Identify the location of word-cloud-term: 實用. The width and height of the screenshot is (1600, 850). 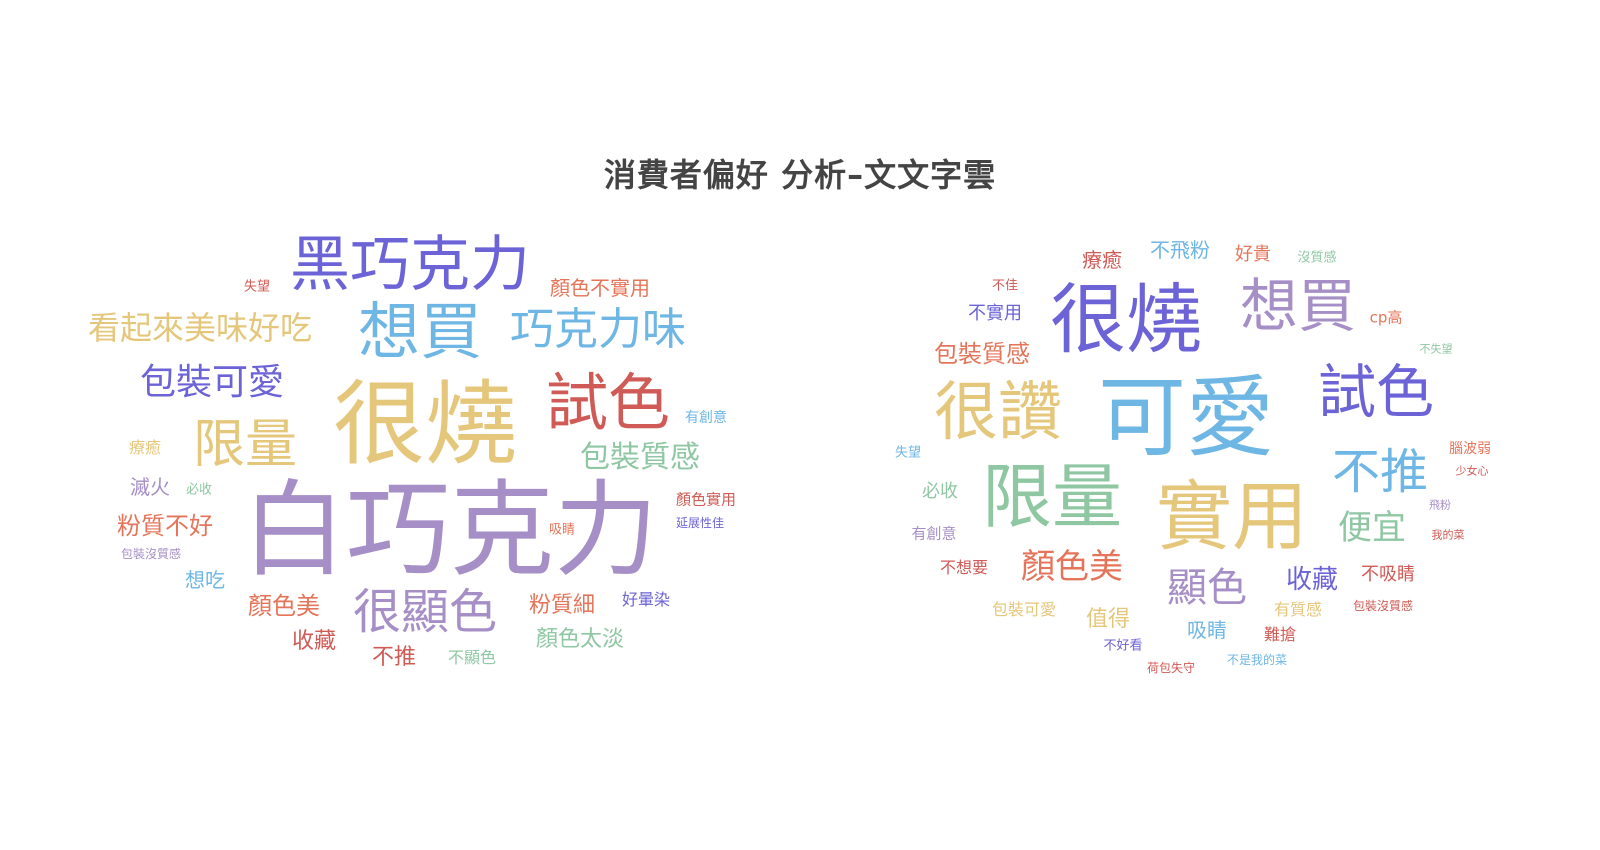
(1232, 516).